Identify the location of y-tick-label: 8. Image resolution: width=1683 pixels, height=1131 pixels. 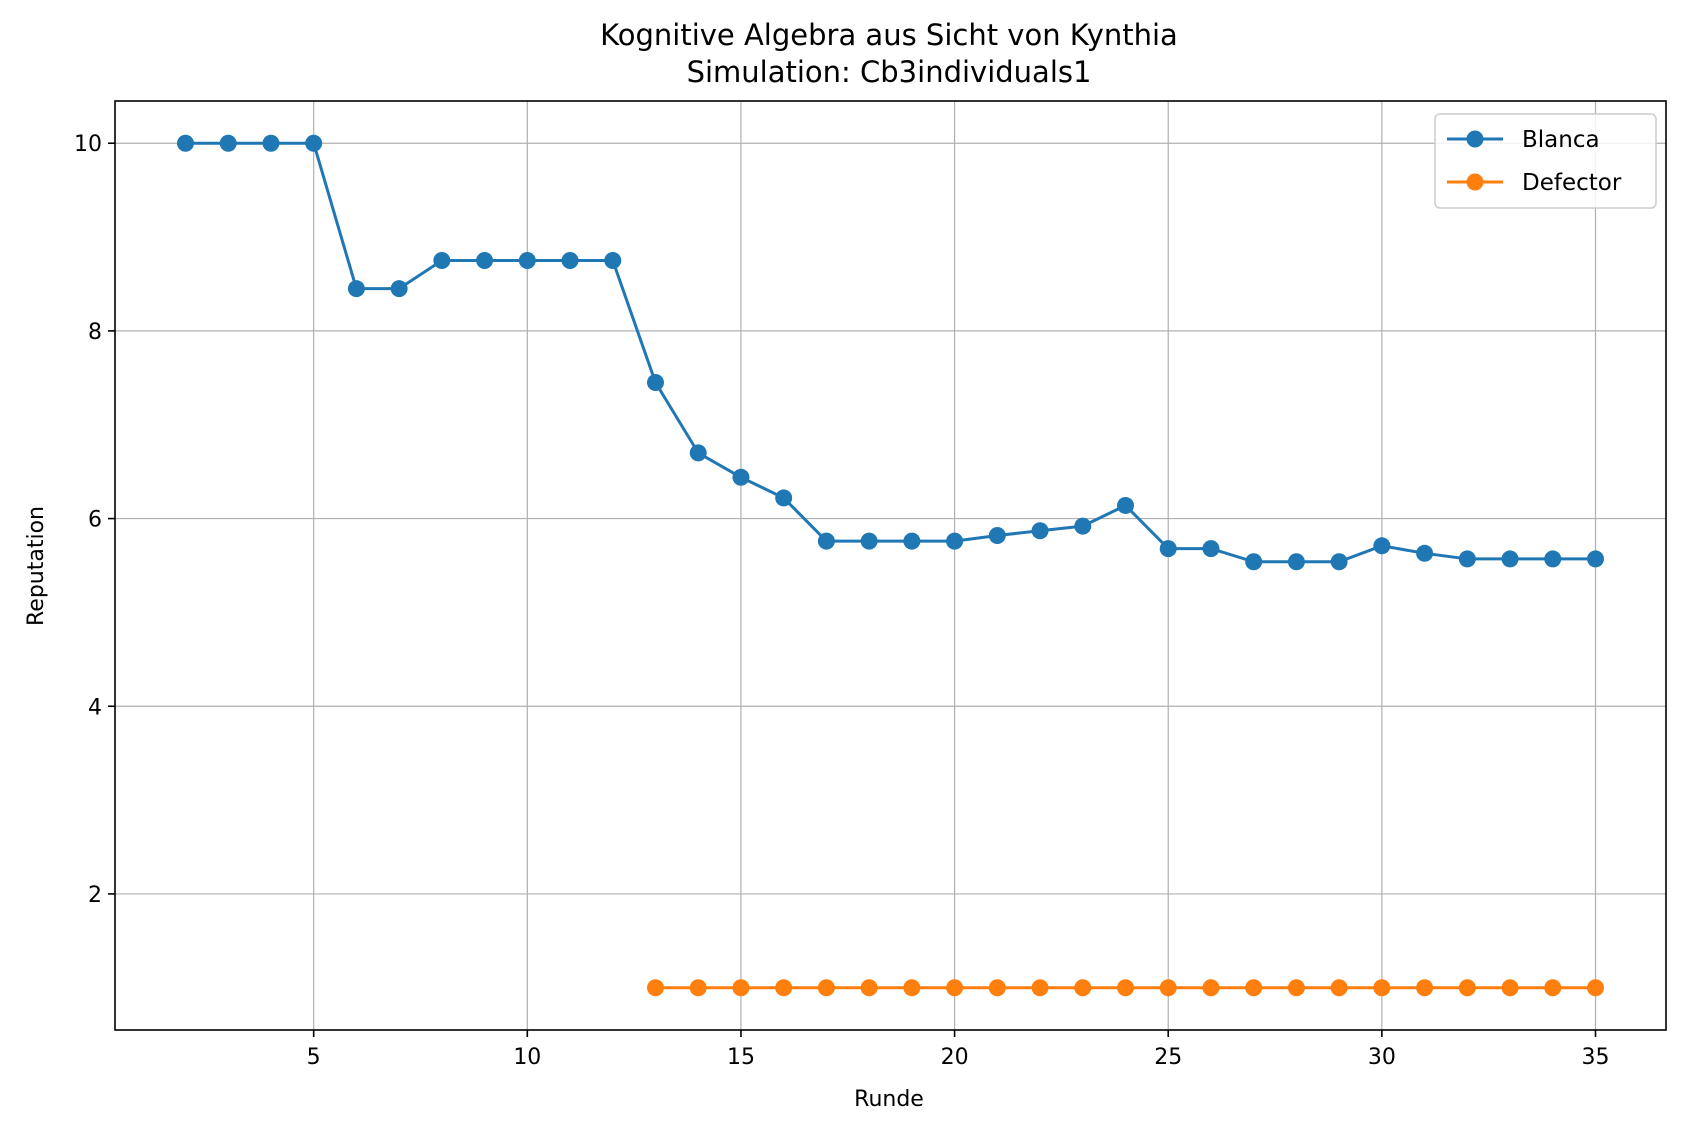
(95, 332).